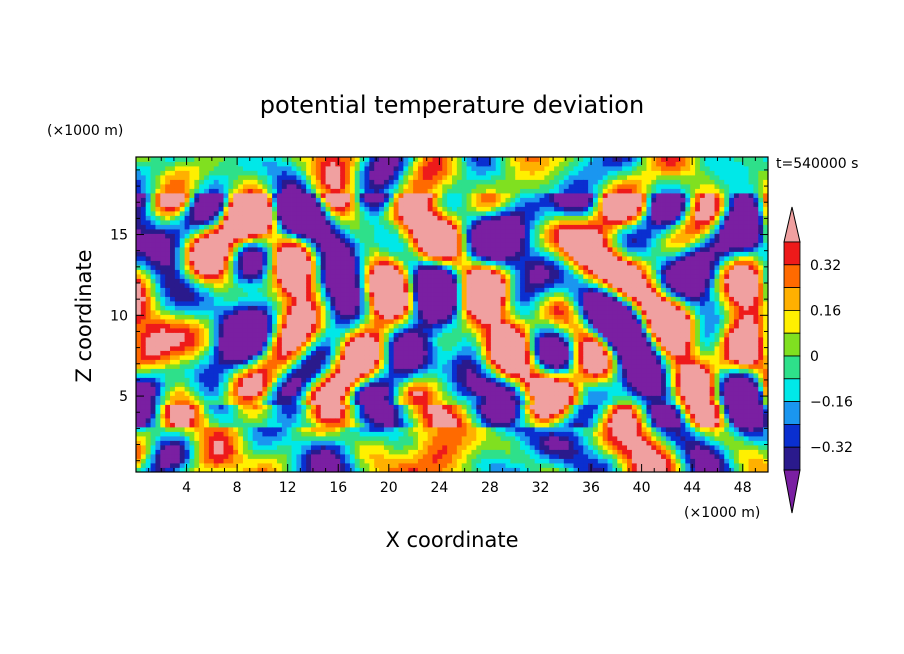  I want to click on x-axis-label: X coordinate, so click(451, 540).